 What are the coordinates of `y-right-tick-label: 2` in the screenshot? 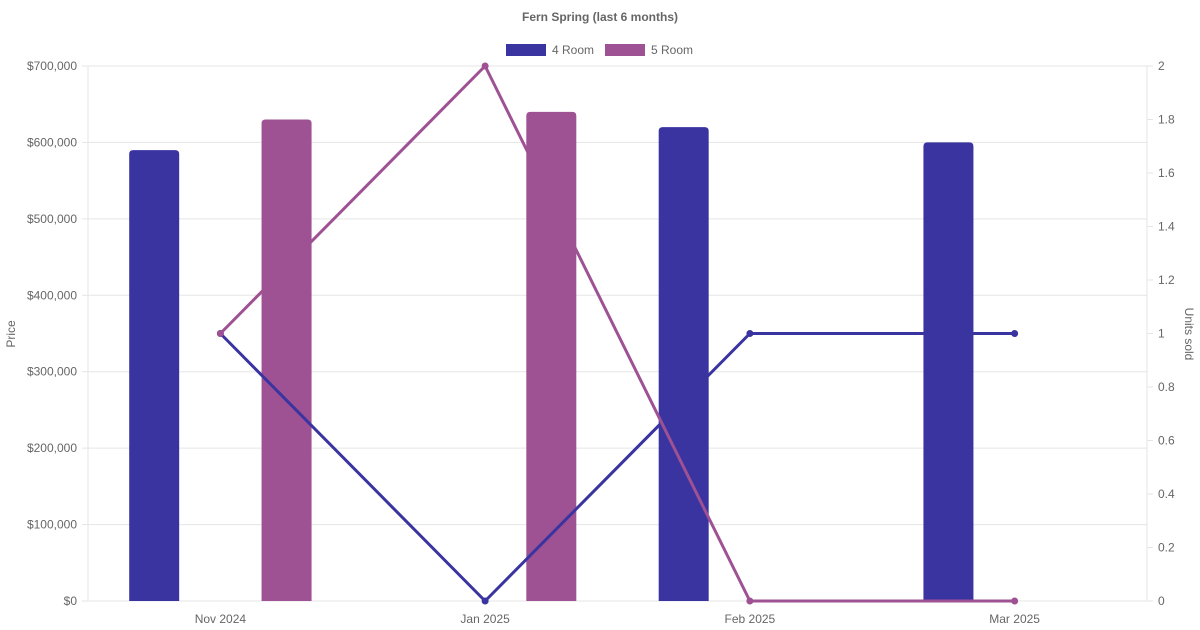 It's located at (1161, 66).